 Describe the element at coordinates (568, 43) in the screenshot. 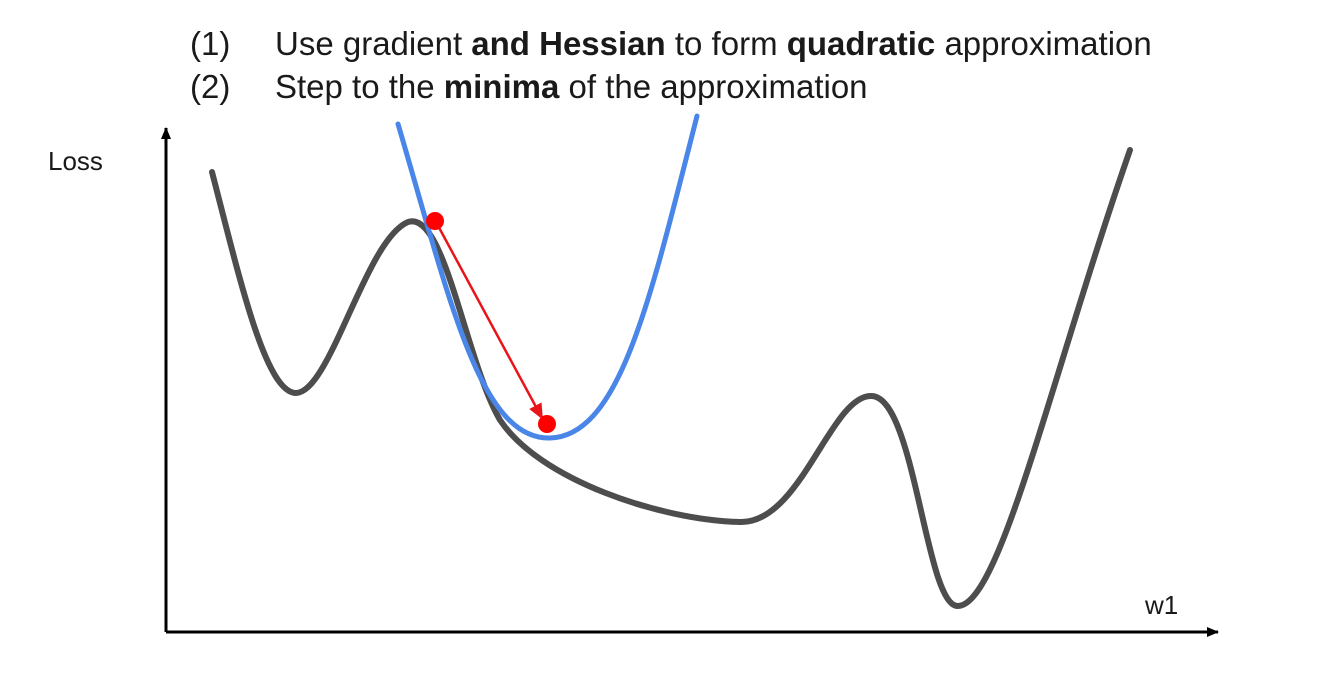

I see `step-1-part-2: and Hessian` at that location.